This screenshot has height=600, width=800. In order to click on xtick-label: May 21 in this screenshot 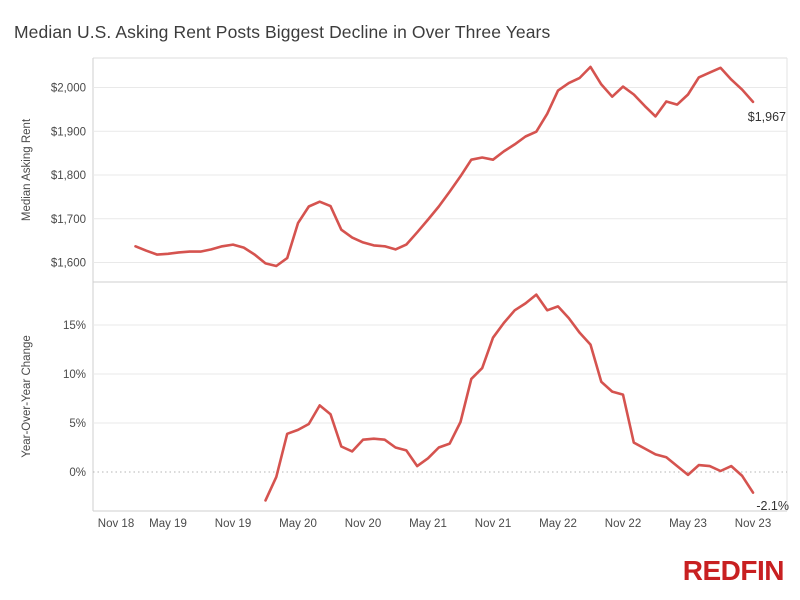, I will do `click(428, 524)`.